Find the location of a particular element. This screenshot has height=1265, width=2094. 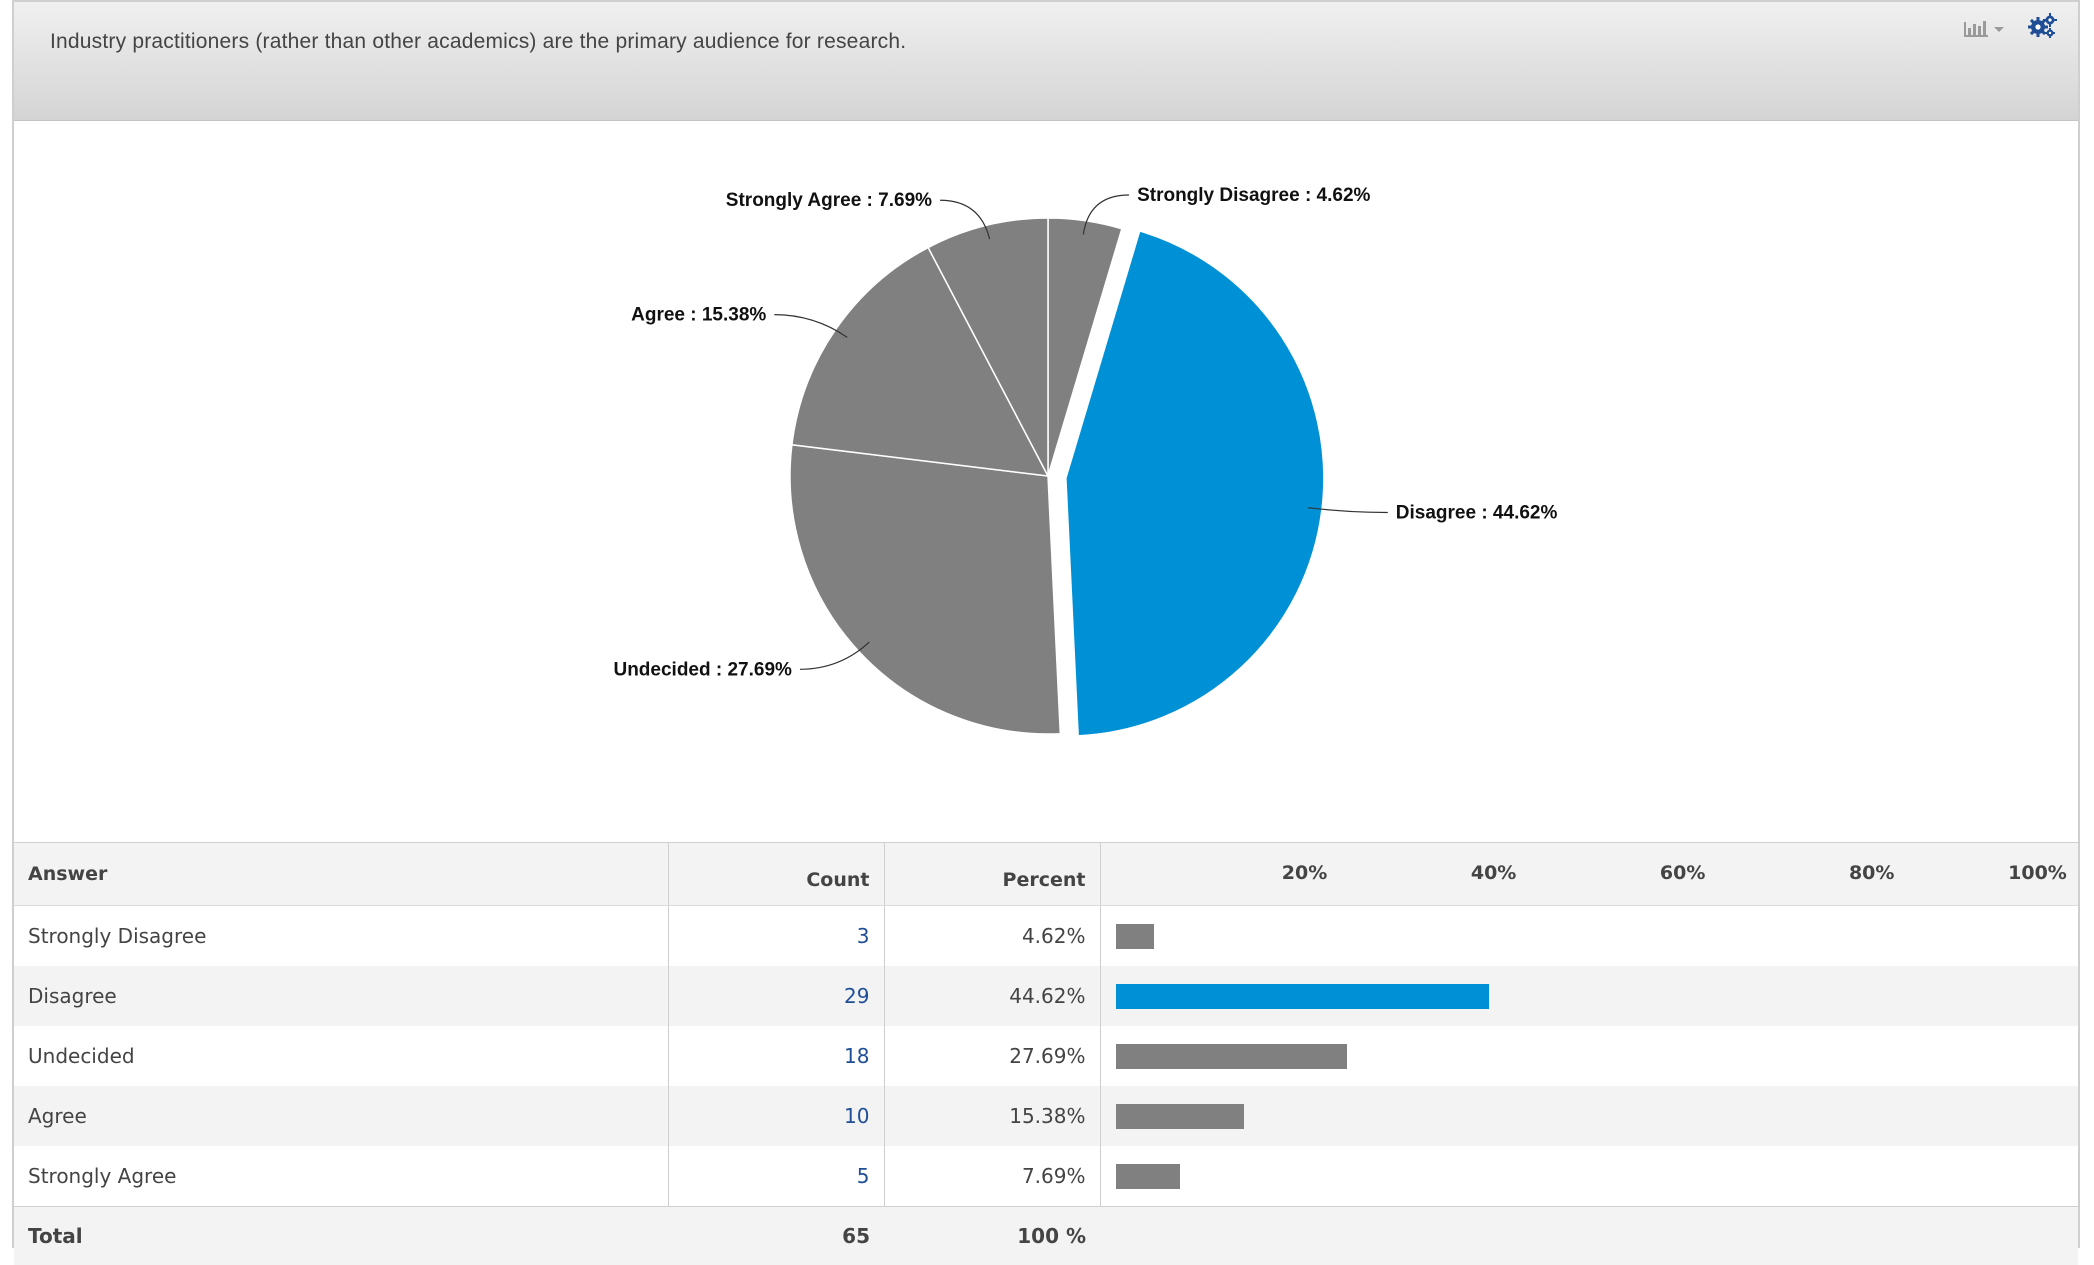

table-row: Undecided 18 27.69% is located at coordinates (1046, 1056).